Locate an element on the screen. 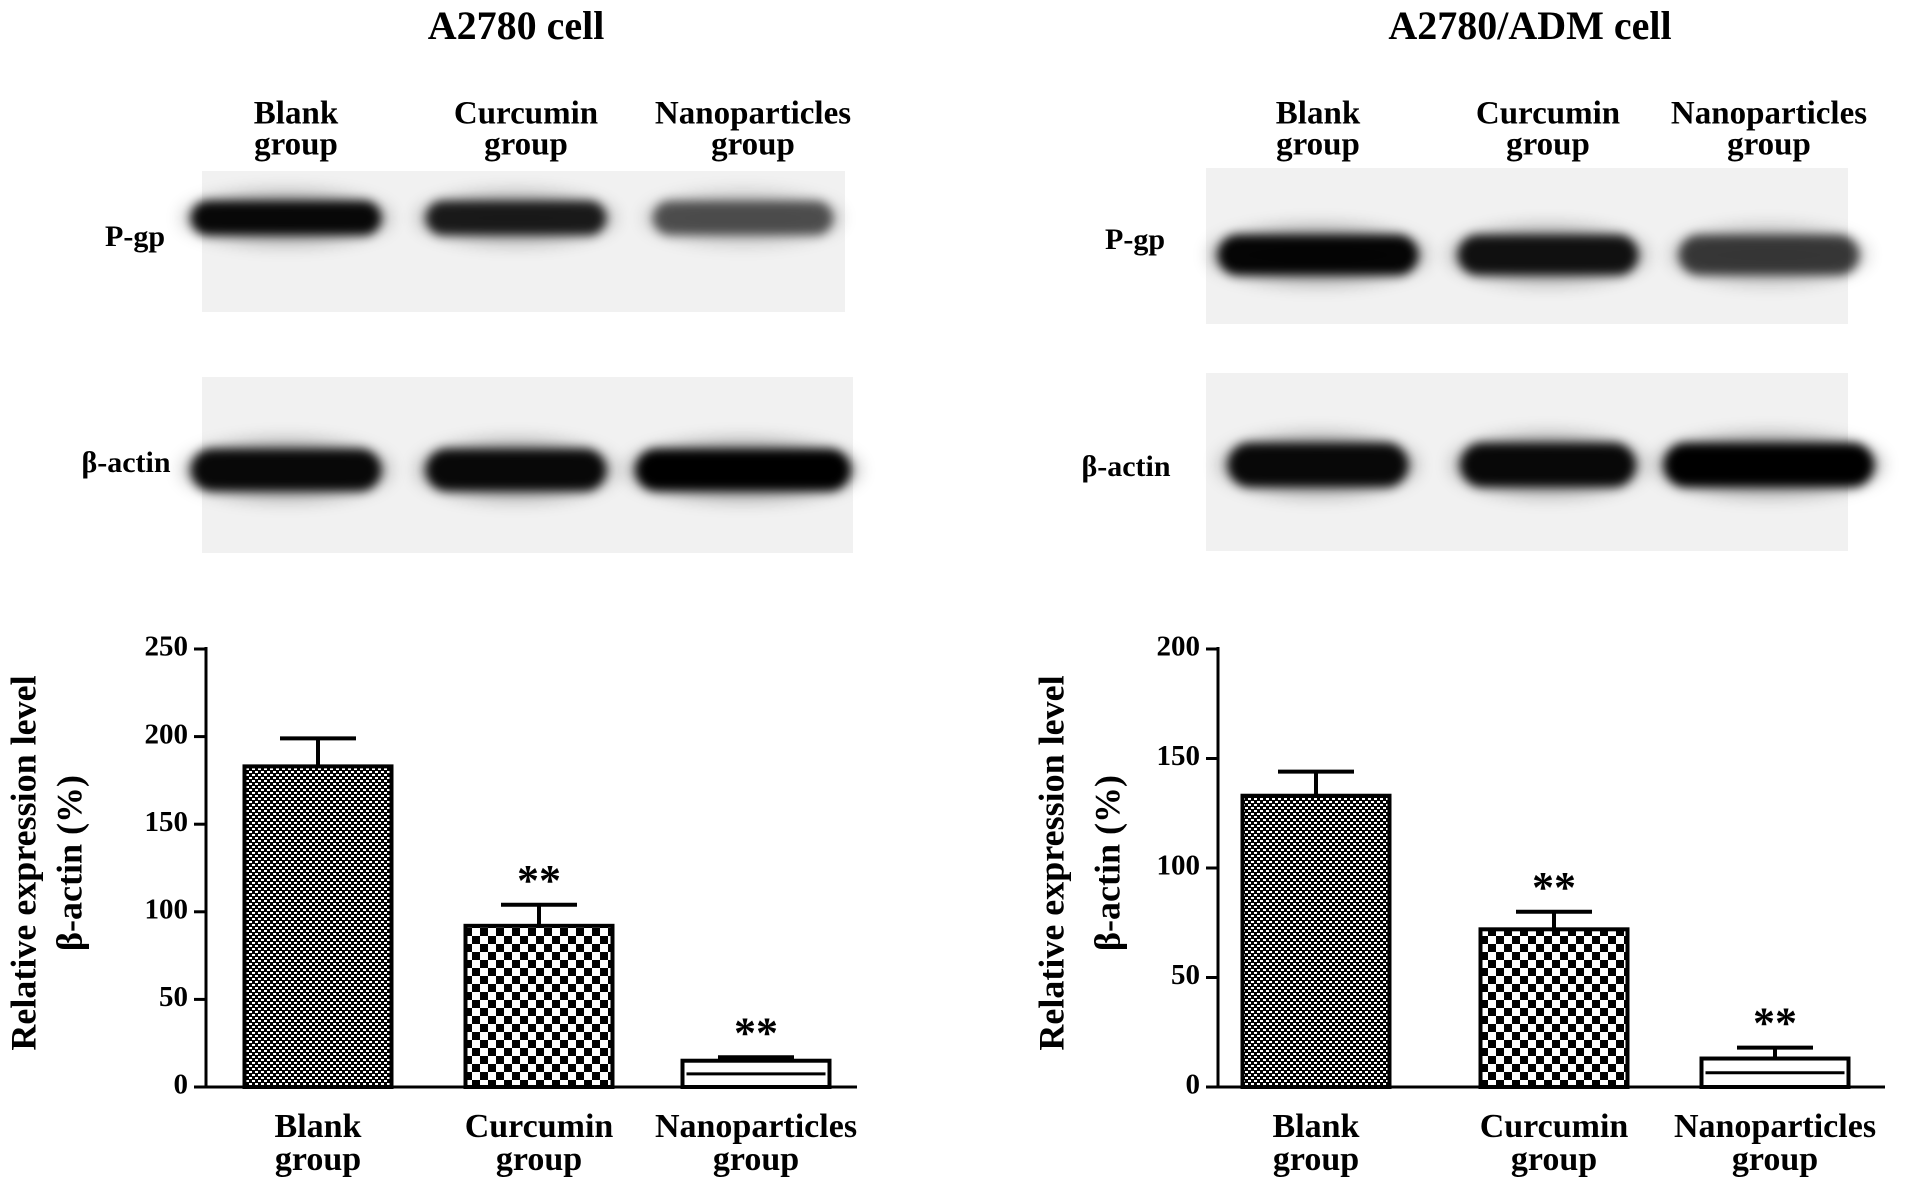 Image resolution: width=1913 pixels, height=1196 pixels. panel-title: A2780 cell is located at coordinates (516, 25).